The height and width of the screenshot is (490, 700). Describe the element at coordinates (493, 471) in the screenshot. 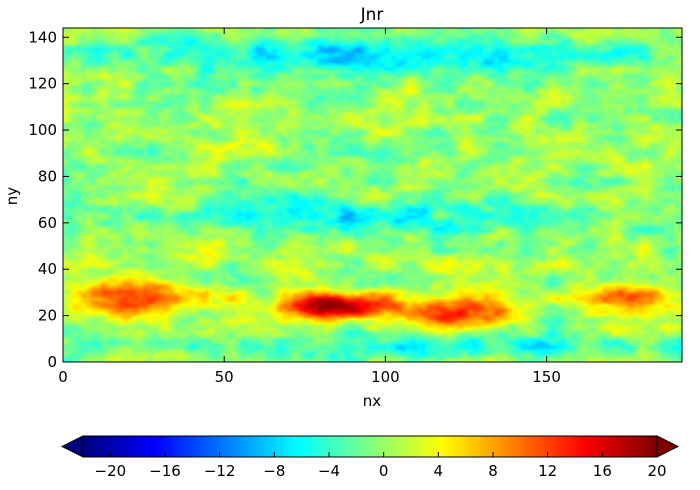

I see `colorbar-tick-label: 8` at that location.